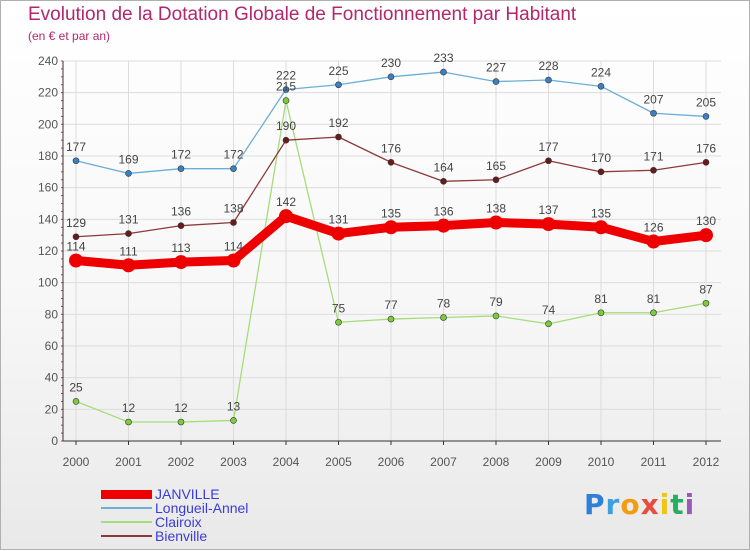 The image size is (750, 551). Describe the element at coordinates (48, 219) in the screenshot. I see `y-tick-label: 140` at that location.